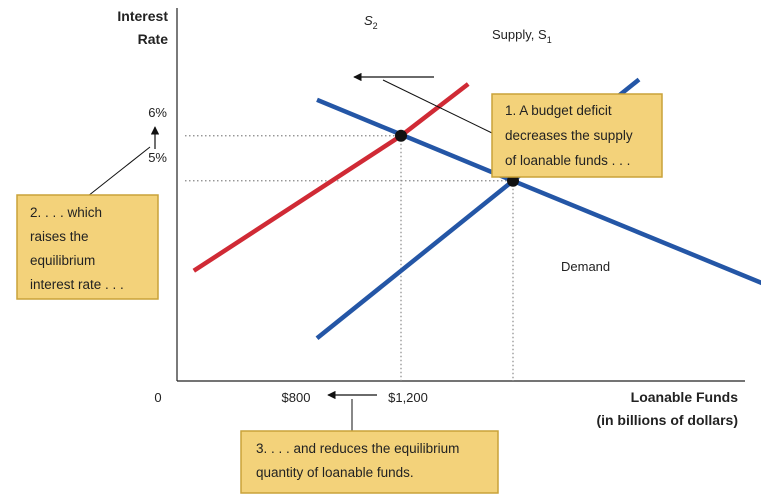 The width and height of the screenshot is (761, 502). What do you see at coordinates (408, 397) in the screenshot?
I see `x-tick-1200: $1,200` at bounding box center [408, 397].